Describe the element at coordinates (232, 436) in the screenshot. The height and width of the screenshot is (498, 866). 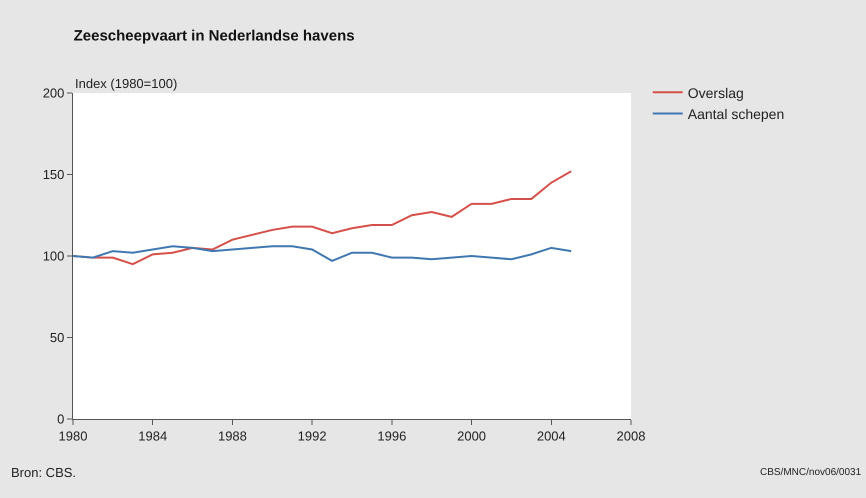
I see `x-tick-label: 1988` at that location.